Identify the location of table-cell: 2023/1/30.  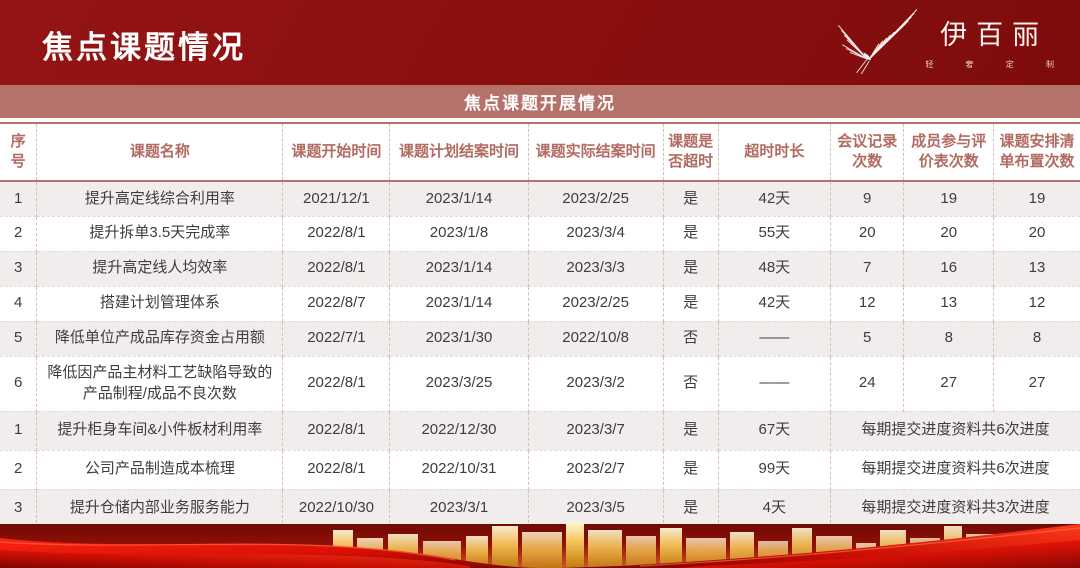
(459, 338).